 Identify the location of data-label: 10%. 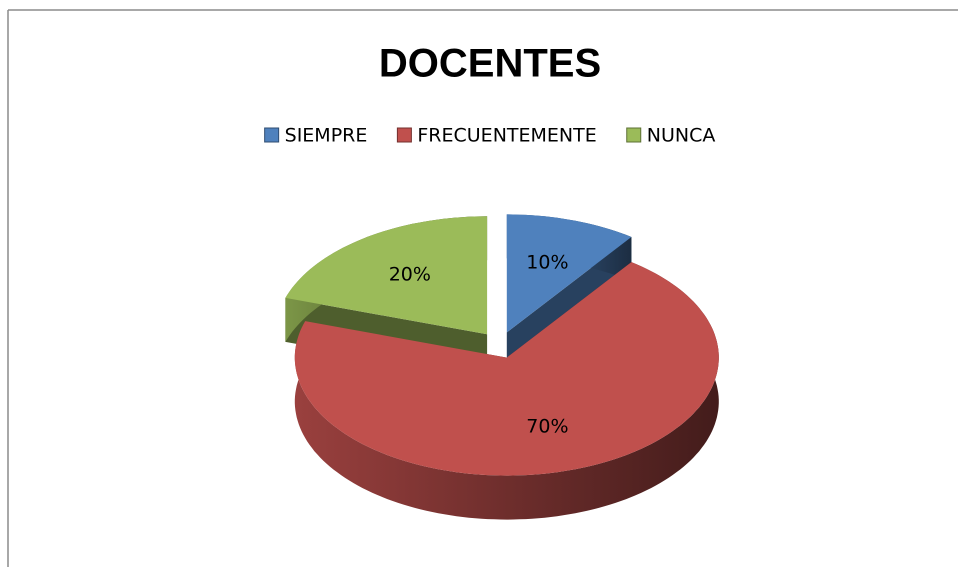
(547, 262).